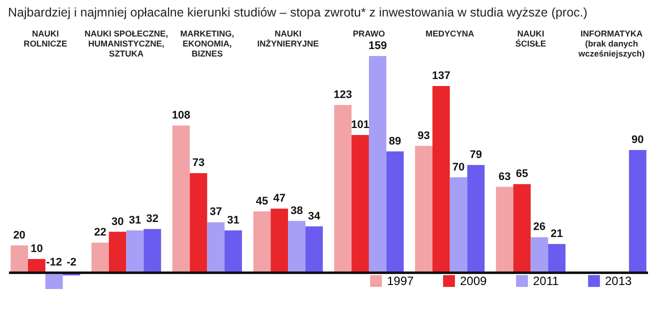 This screenshot has width=657, height=323. What do you see at coordinates (450, 33) in the screenshot?
I see `x-tick-label: MEDYCYNA` at bounding box center [450, 33].